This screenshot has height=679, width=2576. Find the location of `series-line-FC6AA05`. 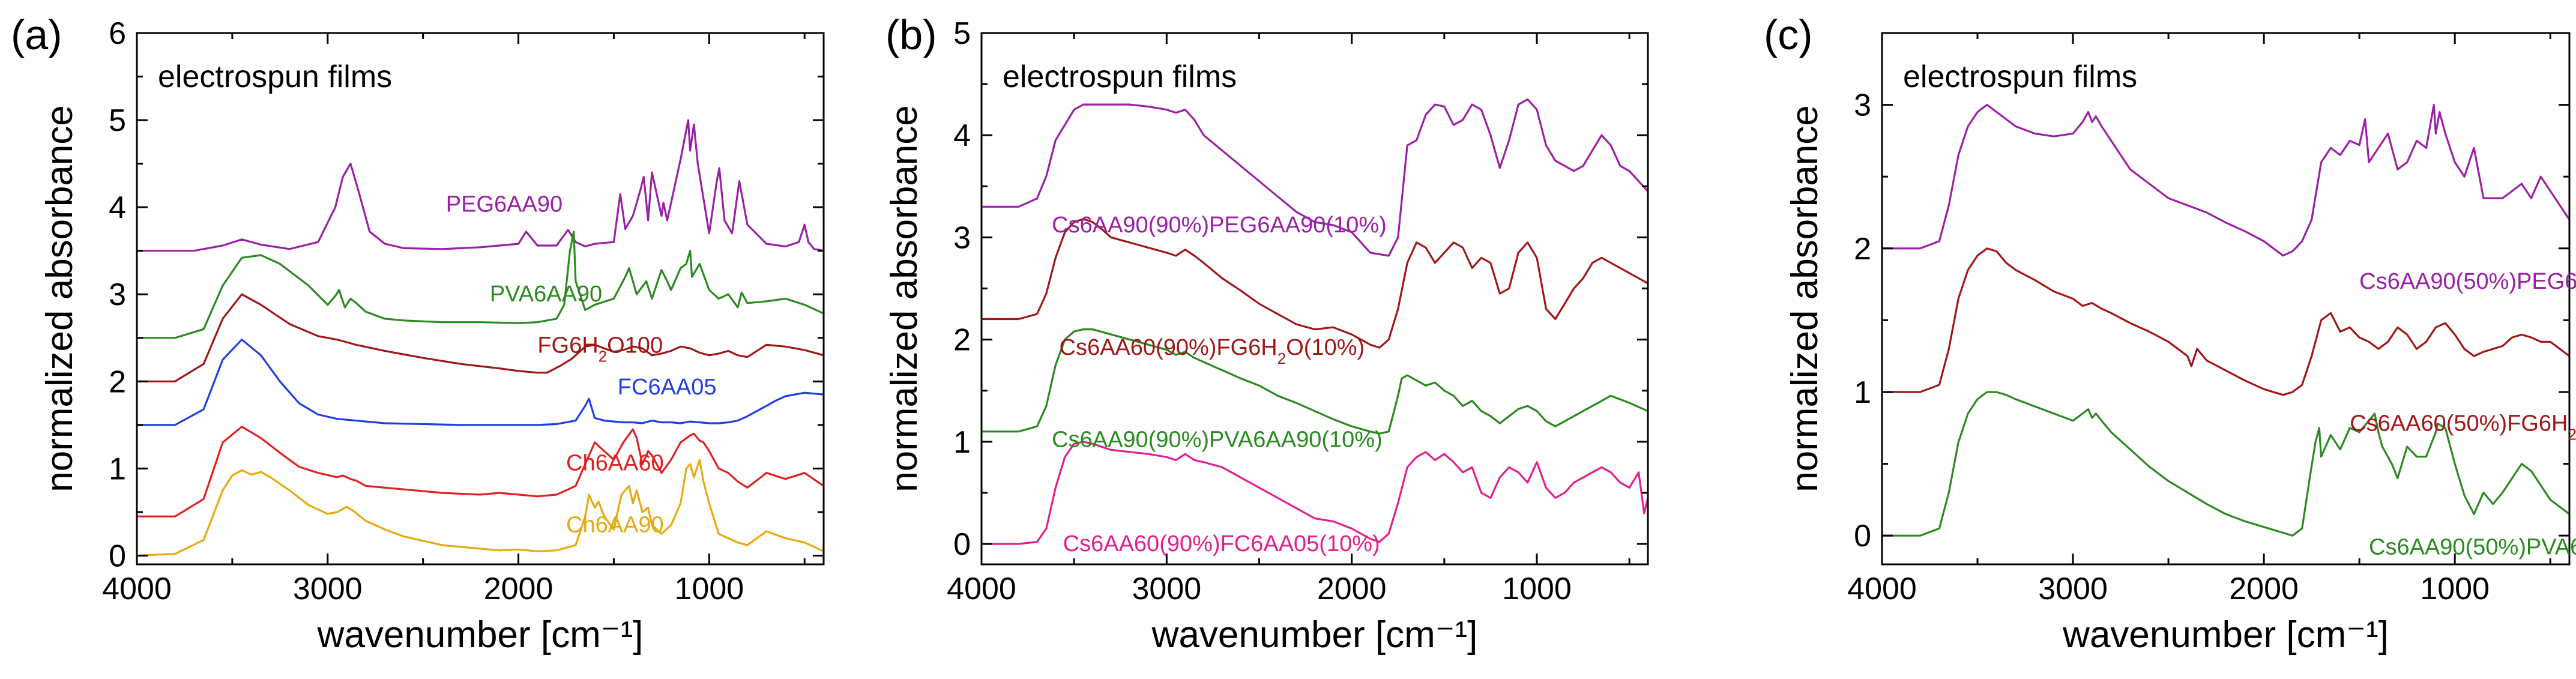

series-line-FC6AA05 is located at coordinates (480, 383).